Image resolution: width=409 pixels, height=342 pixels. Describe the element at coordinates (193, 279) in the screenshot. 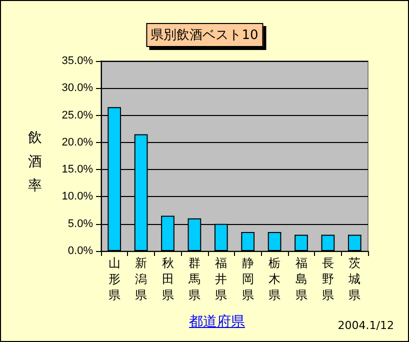

I see `x-tick-label: 群馬県` at that location.